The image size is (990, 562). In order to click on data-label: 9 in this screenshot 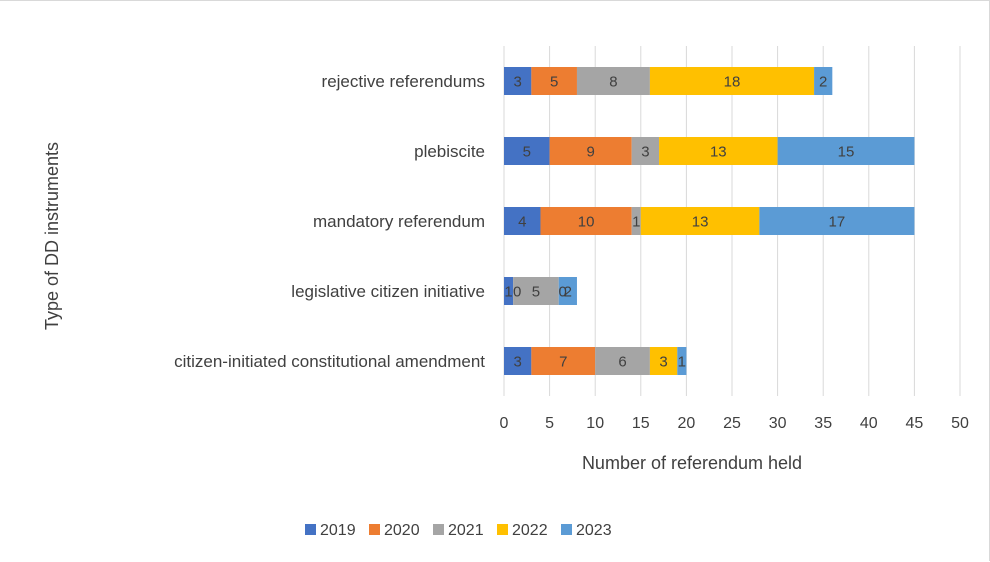, I will do `click(590, 152)`.